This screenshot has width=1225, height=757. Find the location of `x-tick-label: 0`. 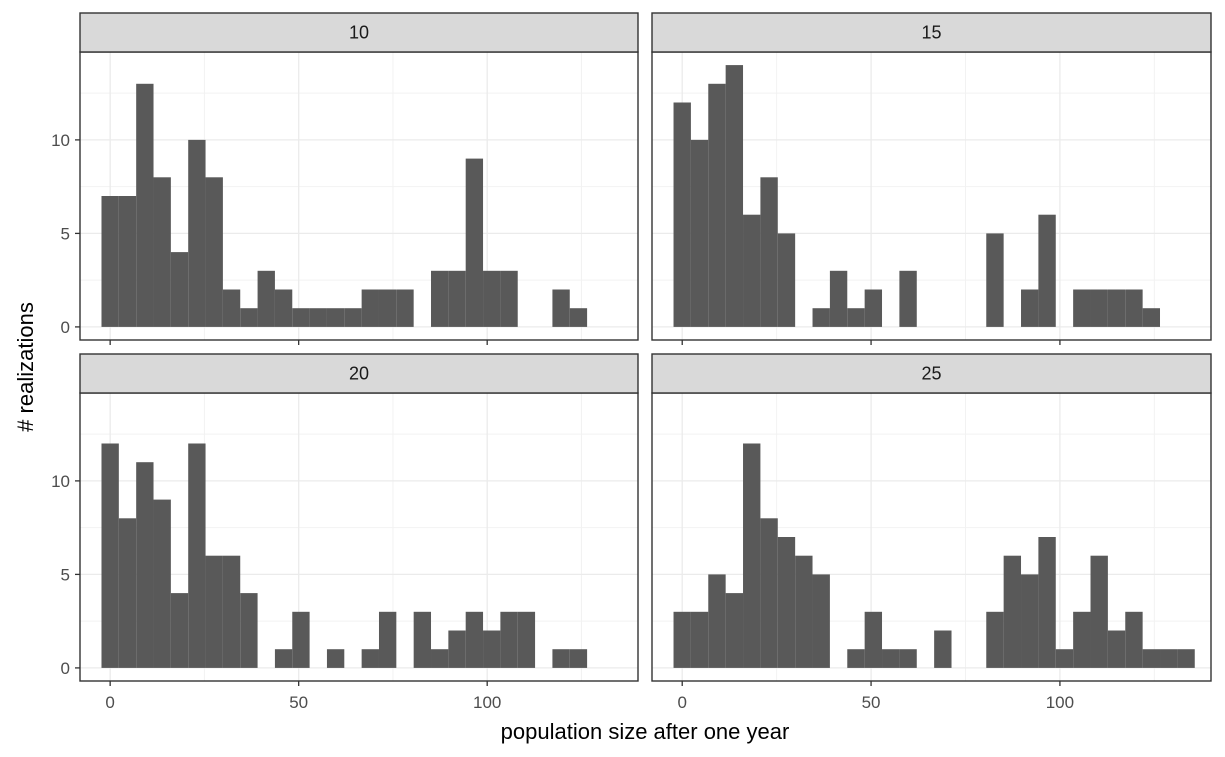

x-tick-label: 0 is located at coordinates (109, 702).